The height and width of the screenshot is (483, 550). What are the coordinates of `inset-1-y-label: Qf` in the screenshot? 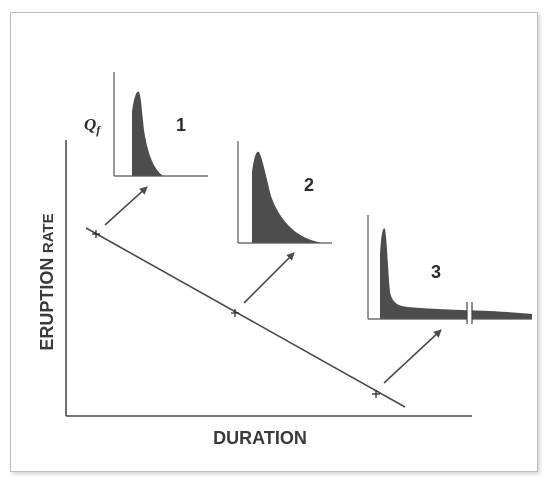 It's located at (92, 126).